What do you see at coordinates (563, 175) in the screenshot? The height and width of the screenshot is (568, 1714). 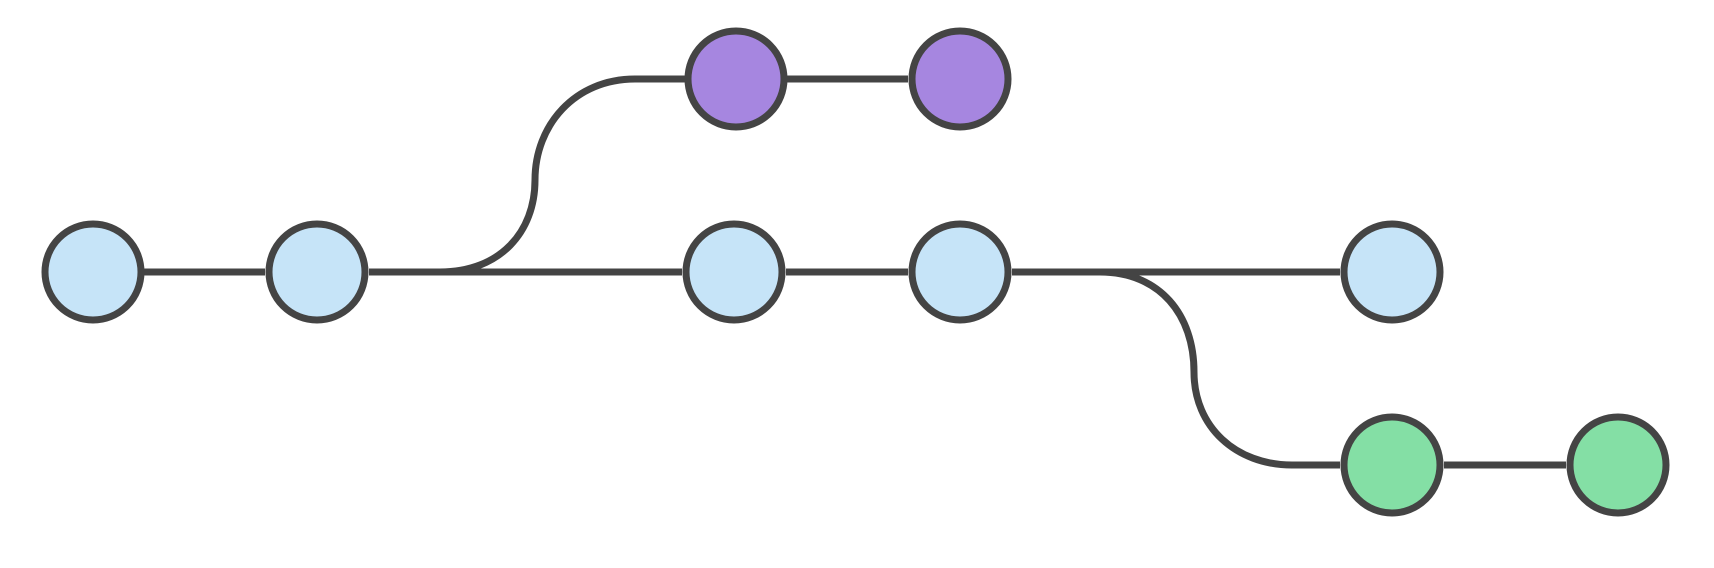 I see `edge-branch-top` at bounding box center [563, 175].